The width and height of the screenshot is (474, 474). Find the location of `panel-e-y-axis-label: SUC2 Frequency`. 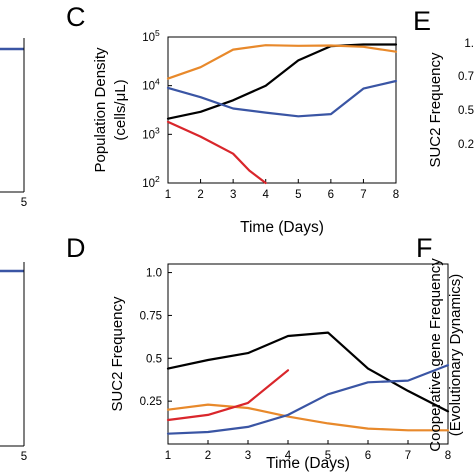

panel-e-y-axis-label: SUC2 Frequency is located at coordinates (435, 110).